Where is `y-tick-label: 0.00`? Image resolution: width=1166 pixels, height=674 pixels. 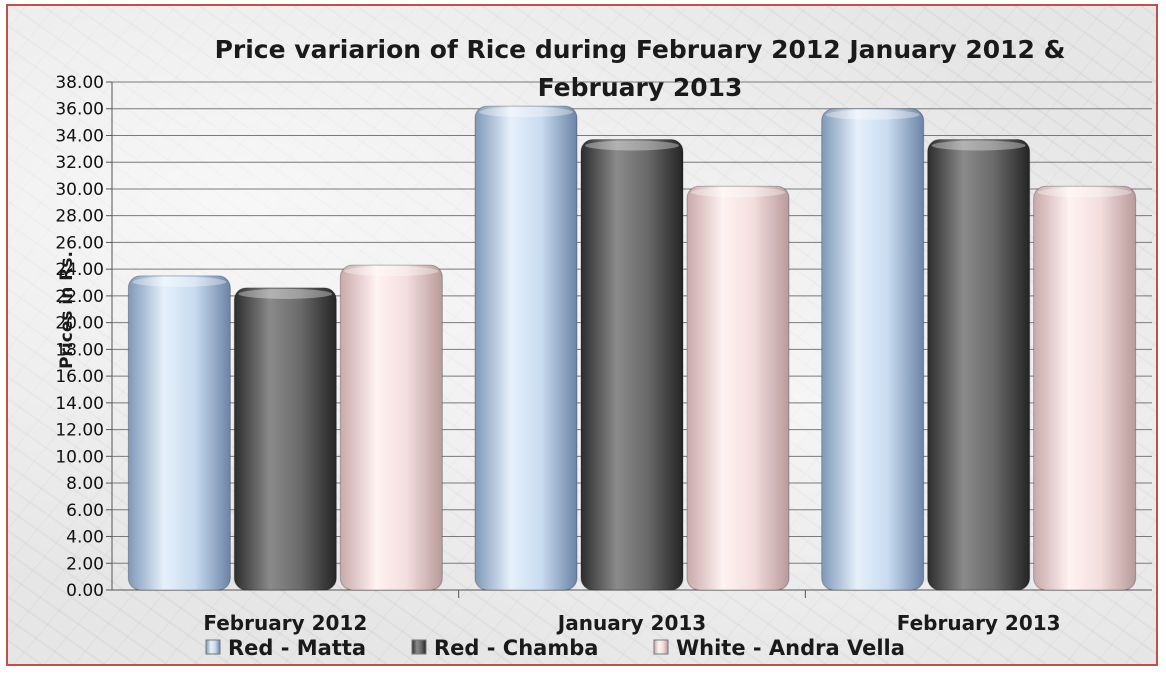 y-tick-label: 0.00 is located at coordinates (85, 591).